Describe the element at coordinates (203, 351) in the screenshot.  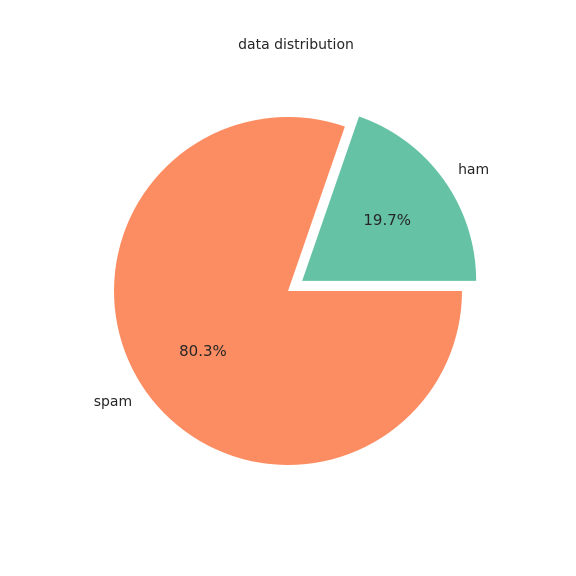
I see `pct-label-spam: 80.3%` at that location.